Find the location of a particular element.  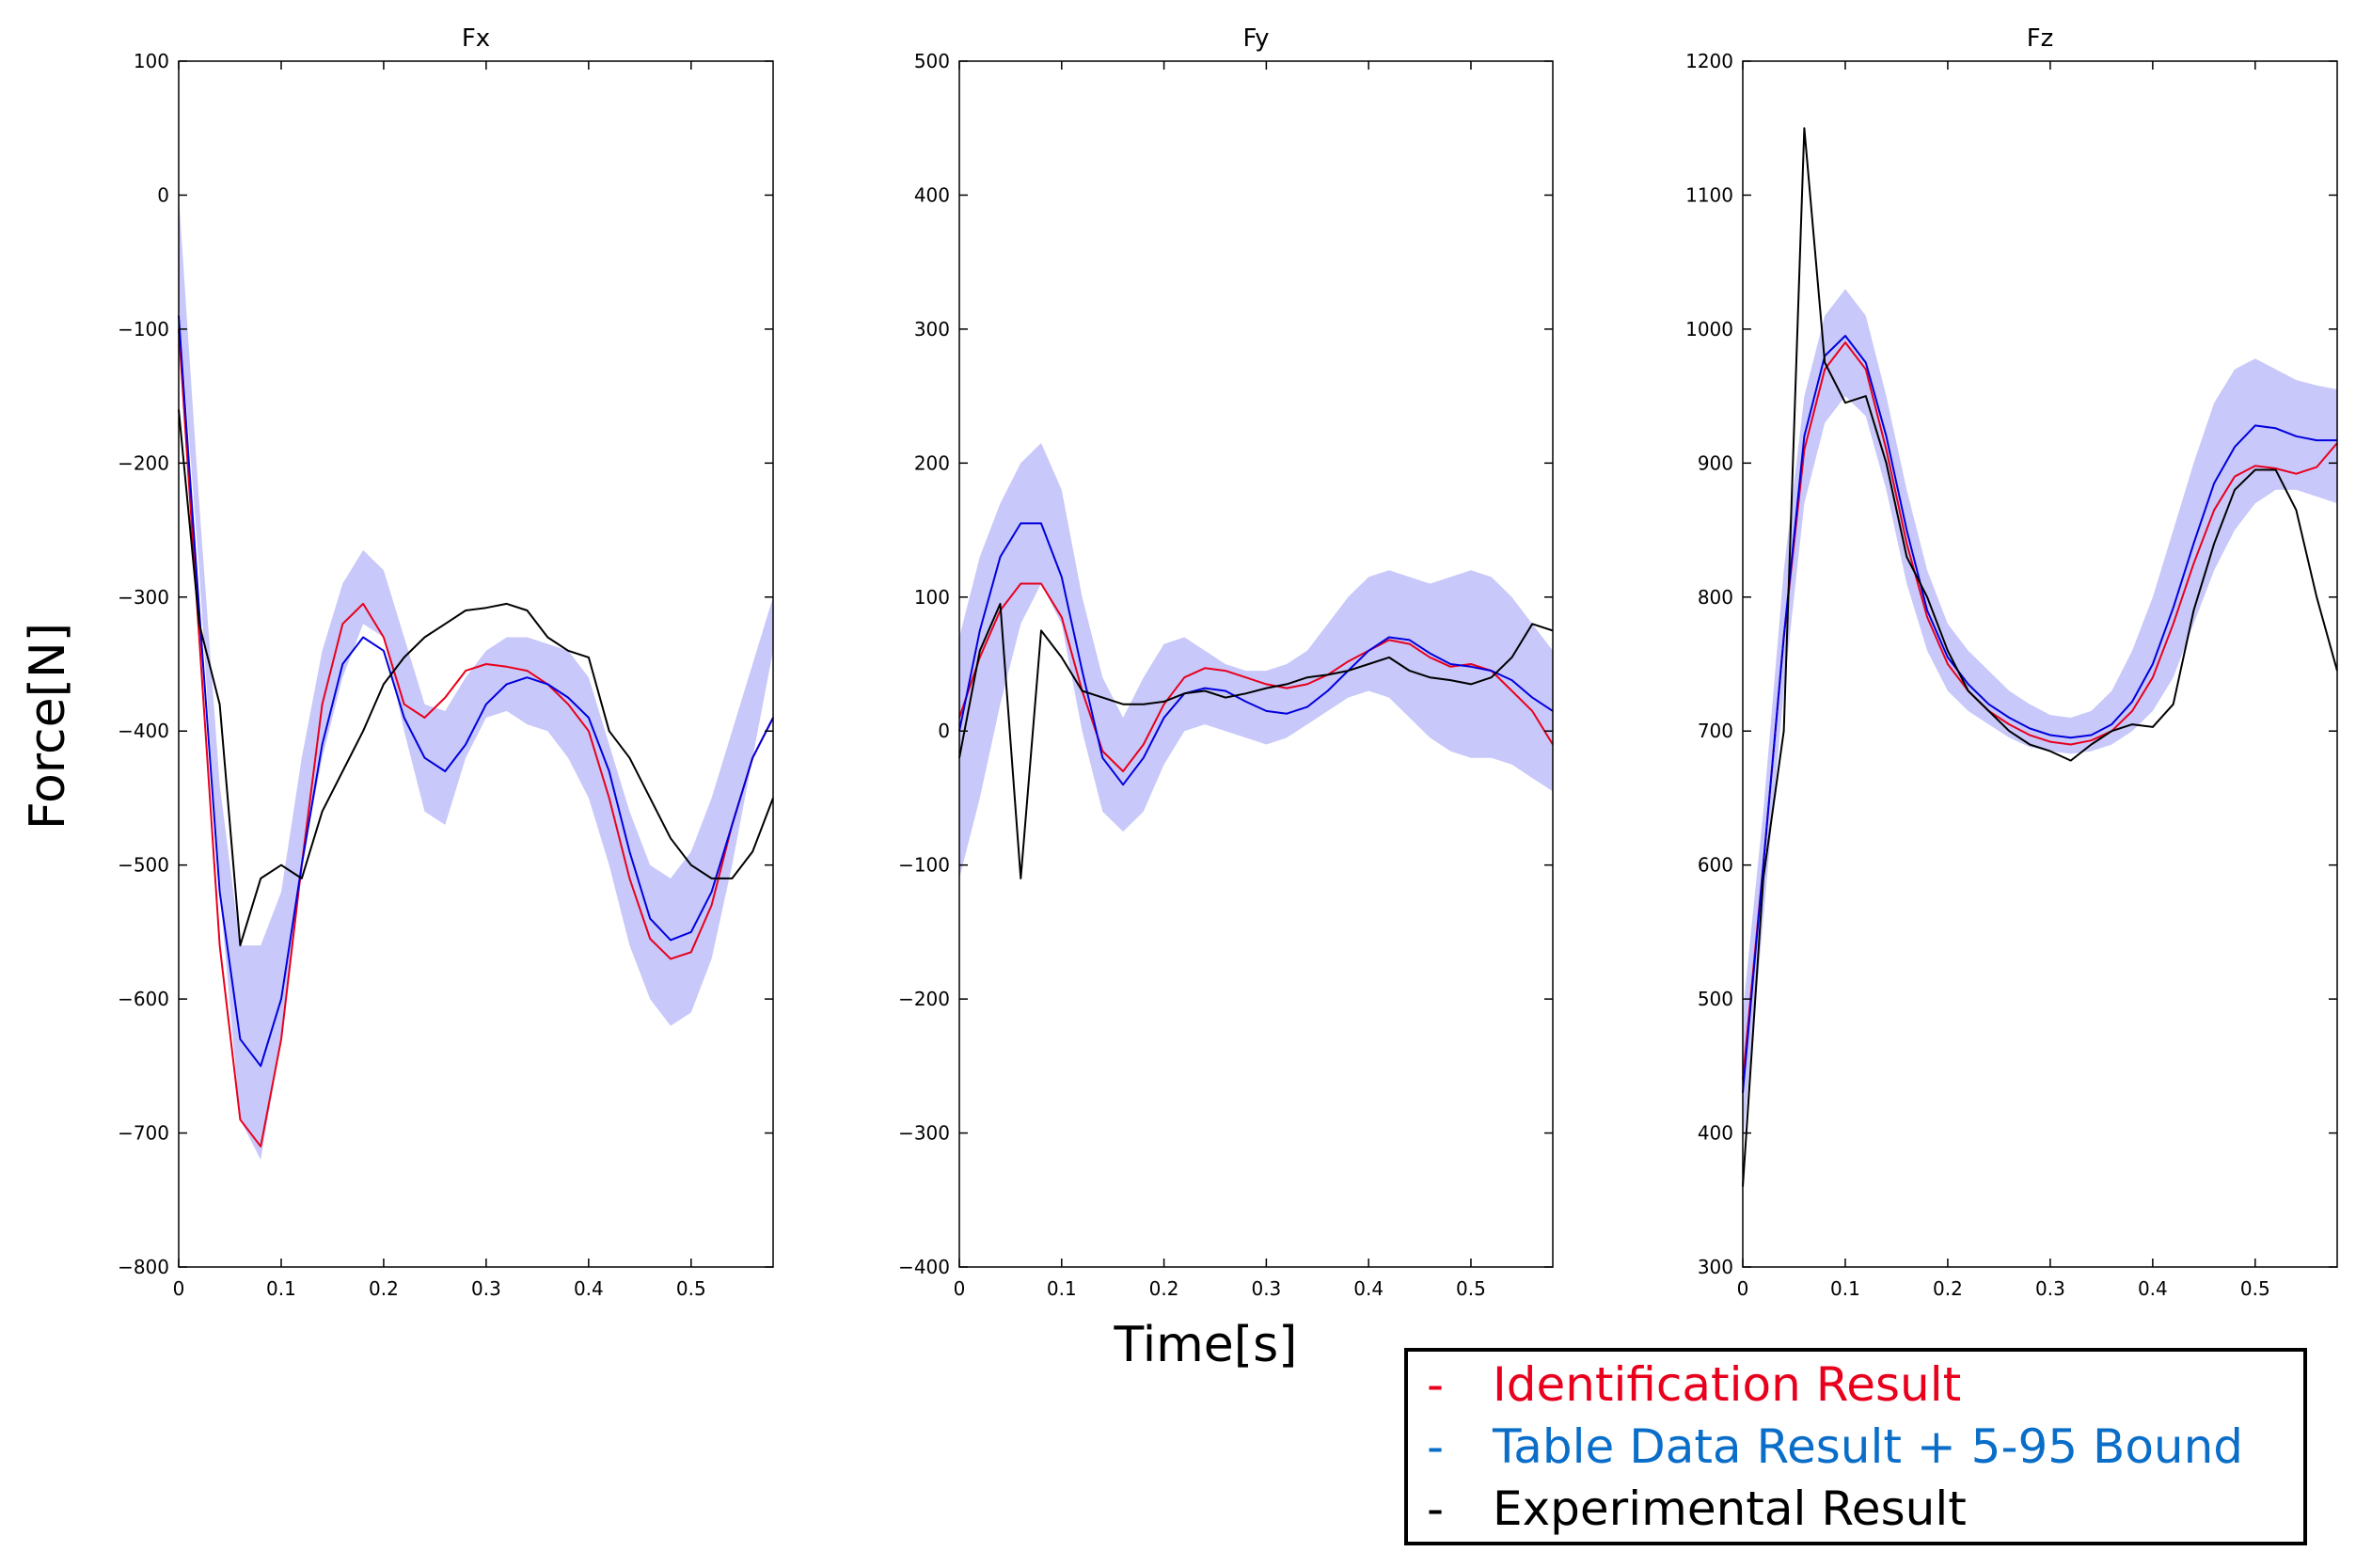

fy-y-tick-label: −300 is located at coordinates (924, 1133).